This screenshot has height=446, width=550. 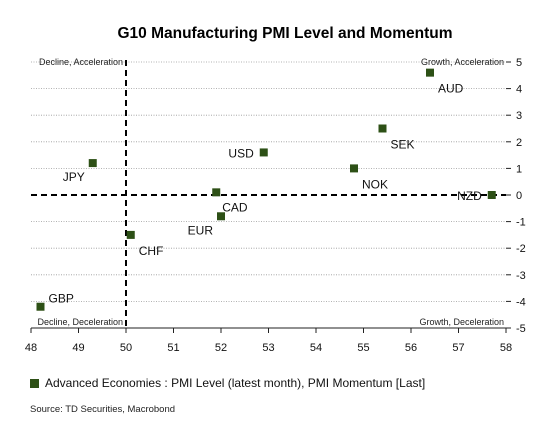 I want to click on y-tick-label: 3, so click(x=519, y=116).